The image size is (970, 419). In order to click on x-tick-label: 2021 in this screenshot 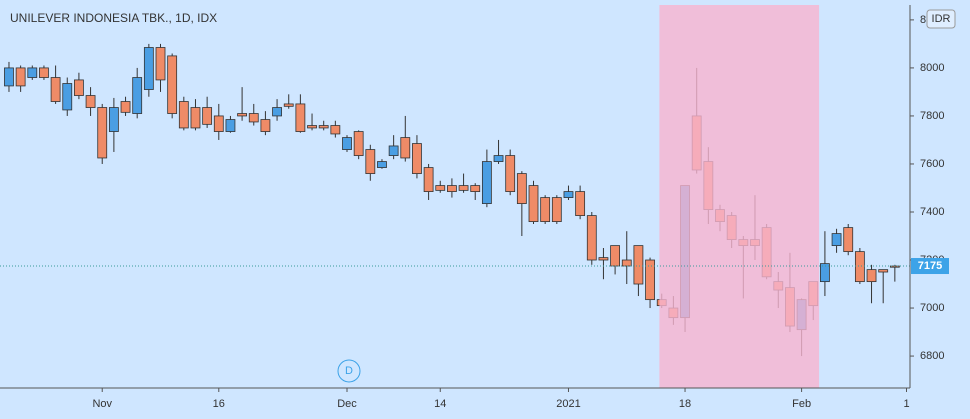, I will do `click(568, 404)`.